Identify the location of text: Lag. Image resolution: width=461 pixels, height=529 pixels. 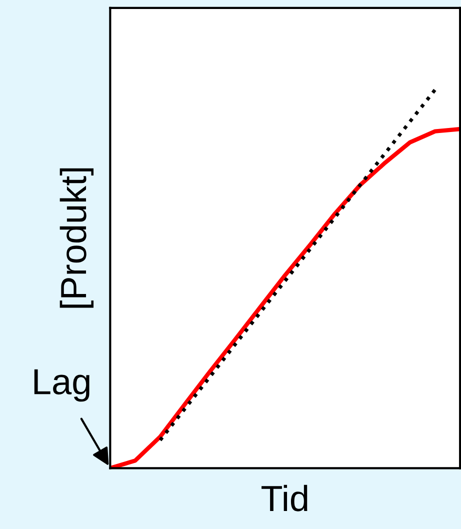
(62, 385).